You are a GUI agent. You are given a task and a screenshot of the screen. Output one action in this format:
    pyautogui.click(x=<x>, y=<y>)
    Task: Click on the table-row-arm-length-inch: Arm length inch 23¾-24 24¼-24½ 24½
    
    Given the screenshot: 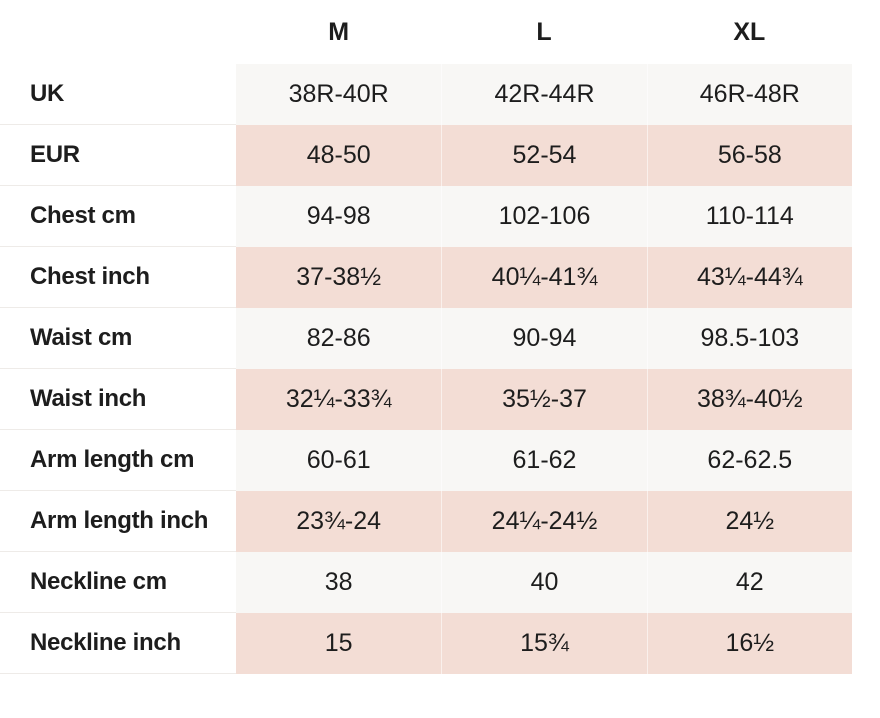 What is the action you would take?
    pyautogui.click(x=426, y=521)
    